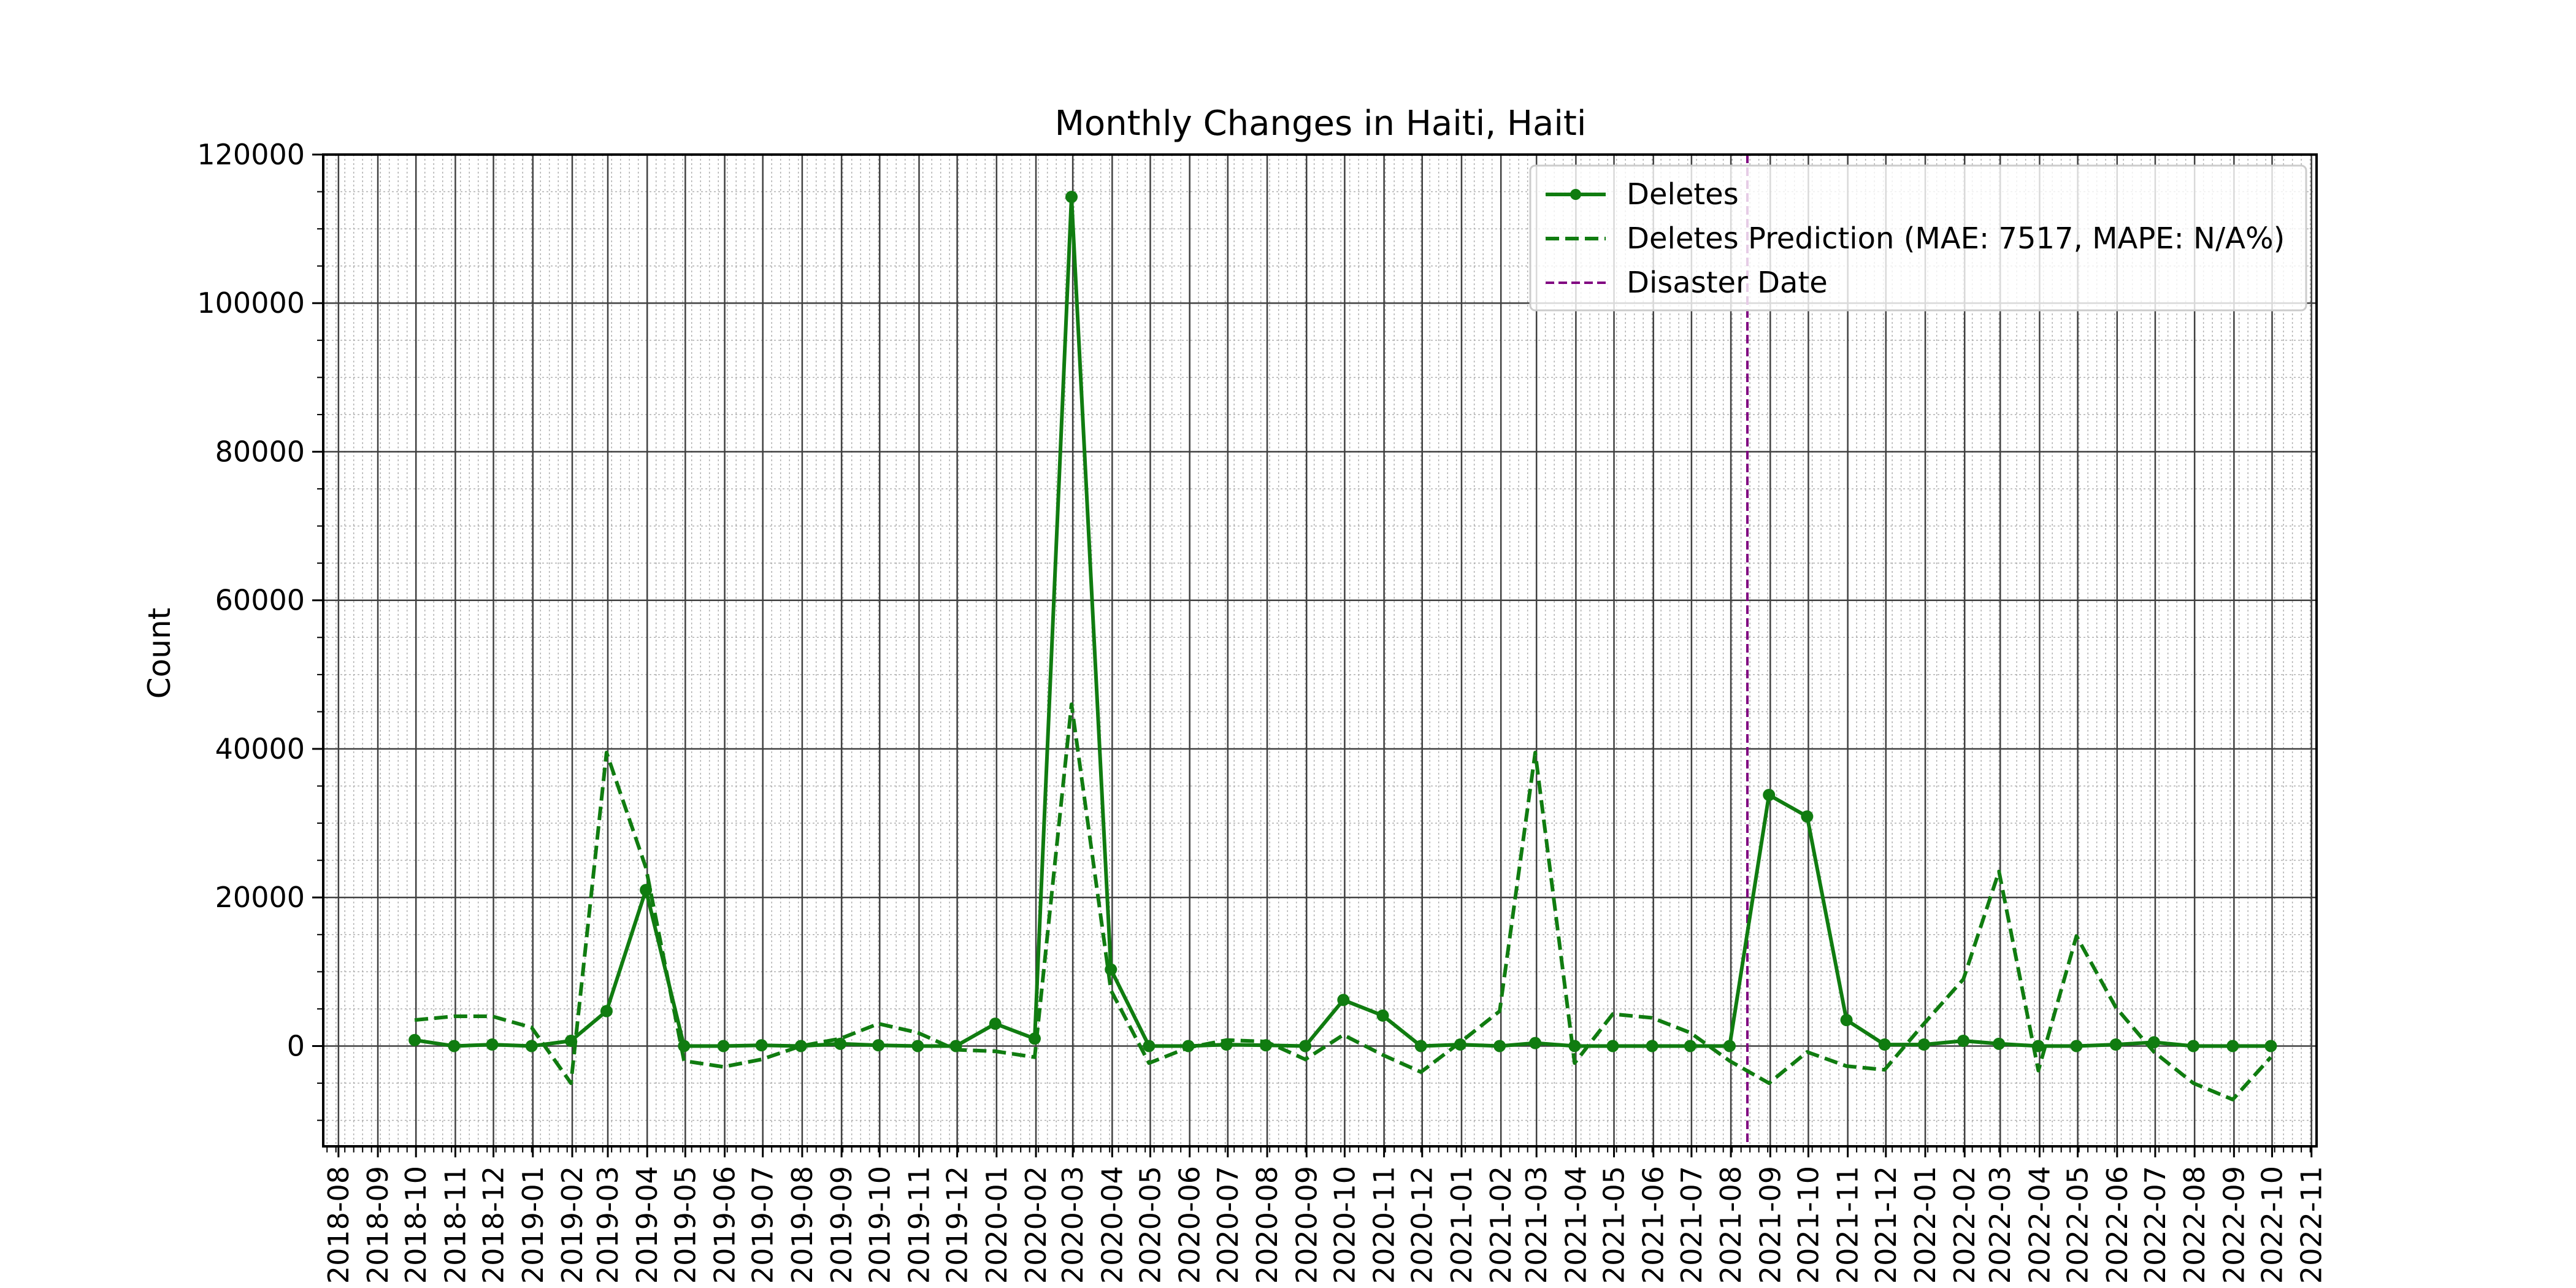 The image size is (2576, 1288). I want to click on x-tick-label: 2022-09, so click(2233, 1225).